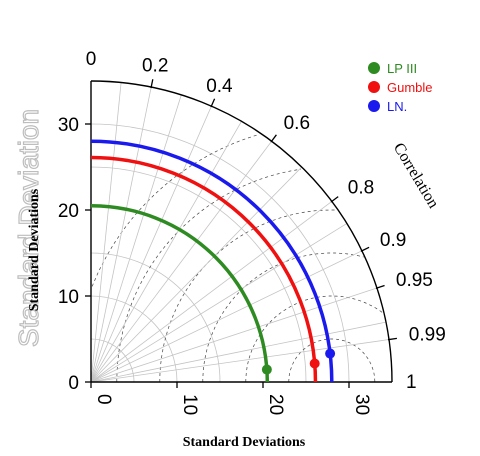 The height and width of the screenshot is (456, 480). What do you see at coordinates (266, 369) in the screenshot?
I see `series-point-lp-iii` at bounding box center [266, 369].